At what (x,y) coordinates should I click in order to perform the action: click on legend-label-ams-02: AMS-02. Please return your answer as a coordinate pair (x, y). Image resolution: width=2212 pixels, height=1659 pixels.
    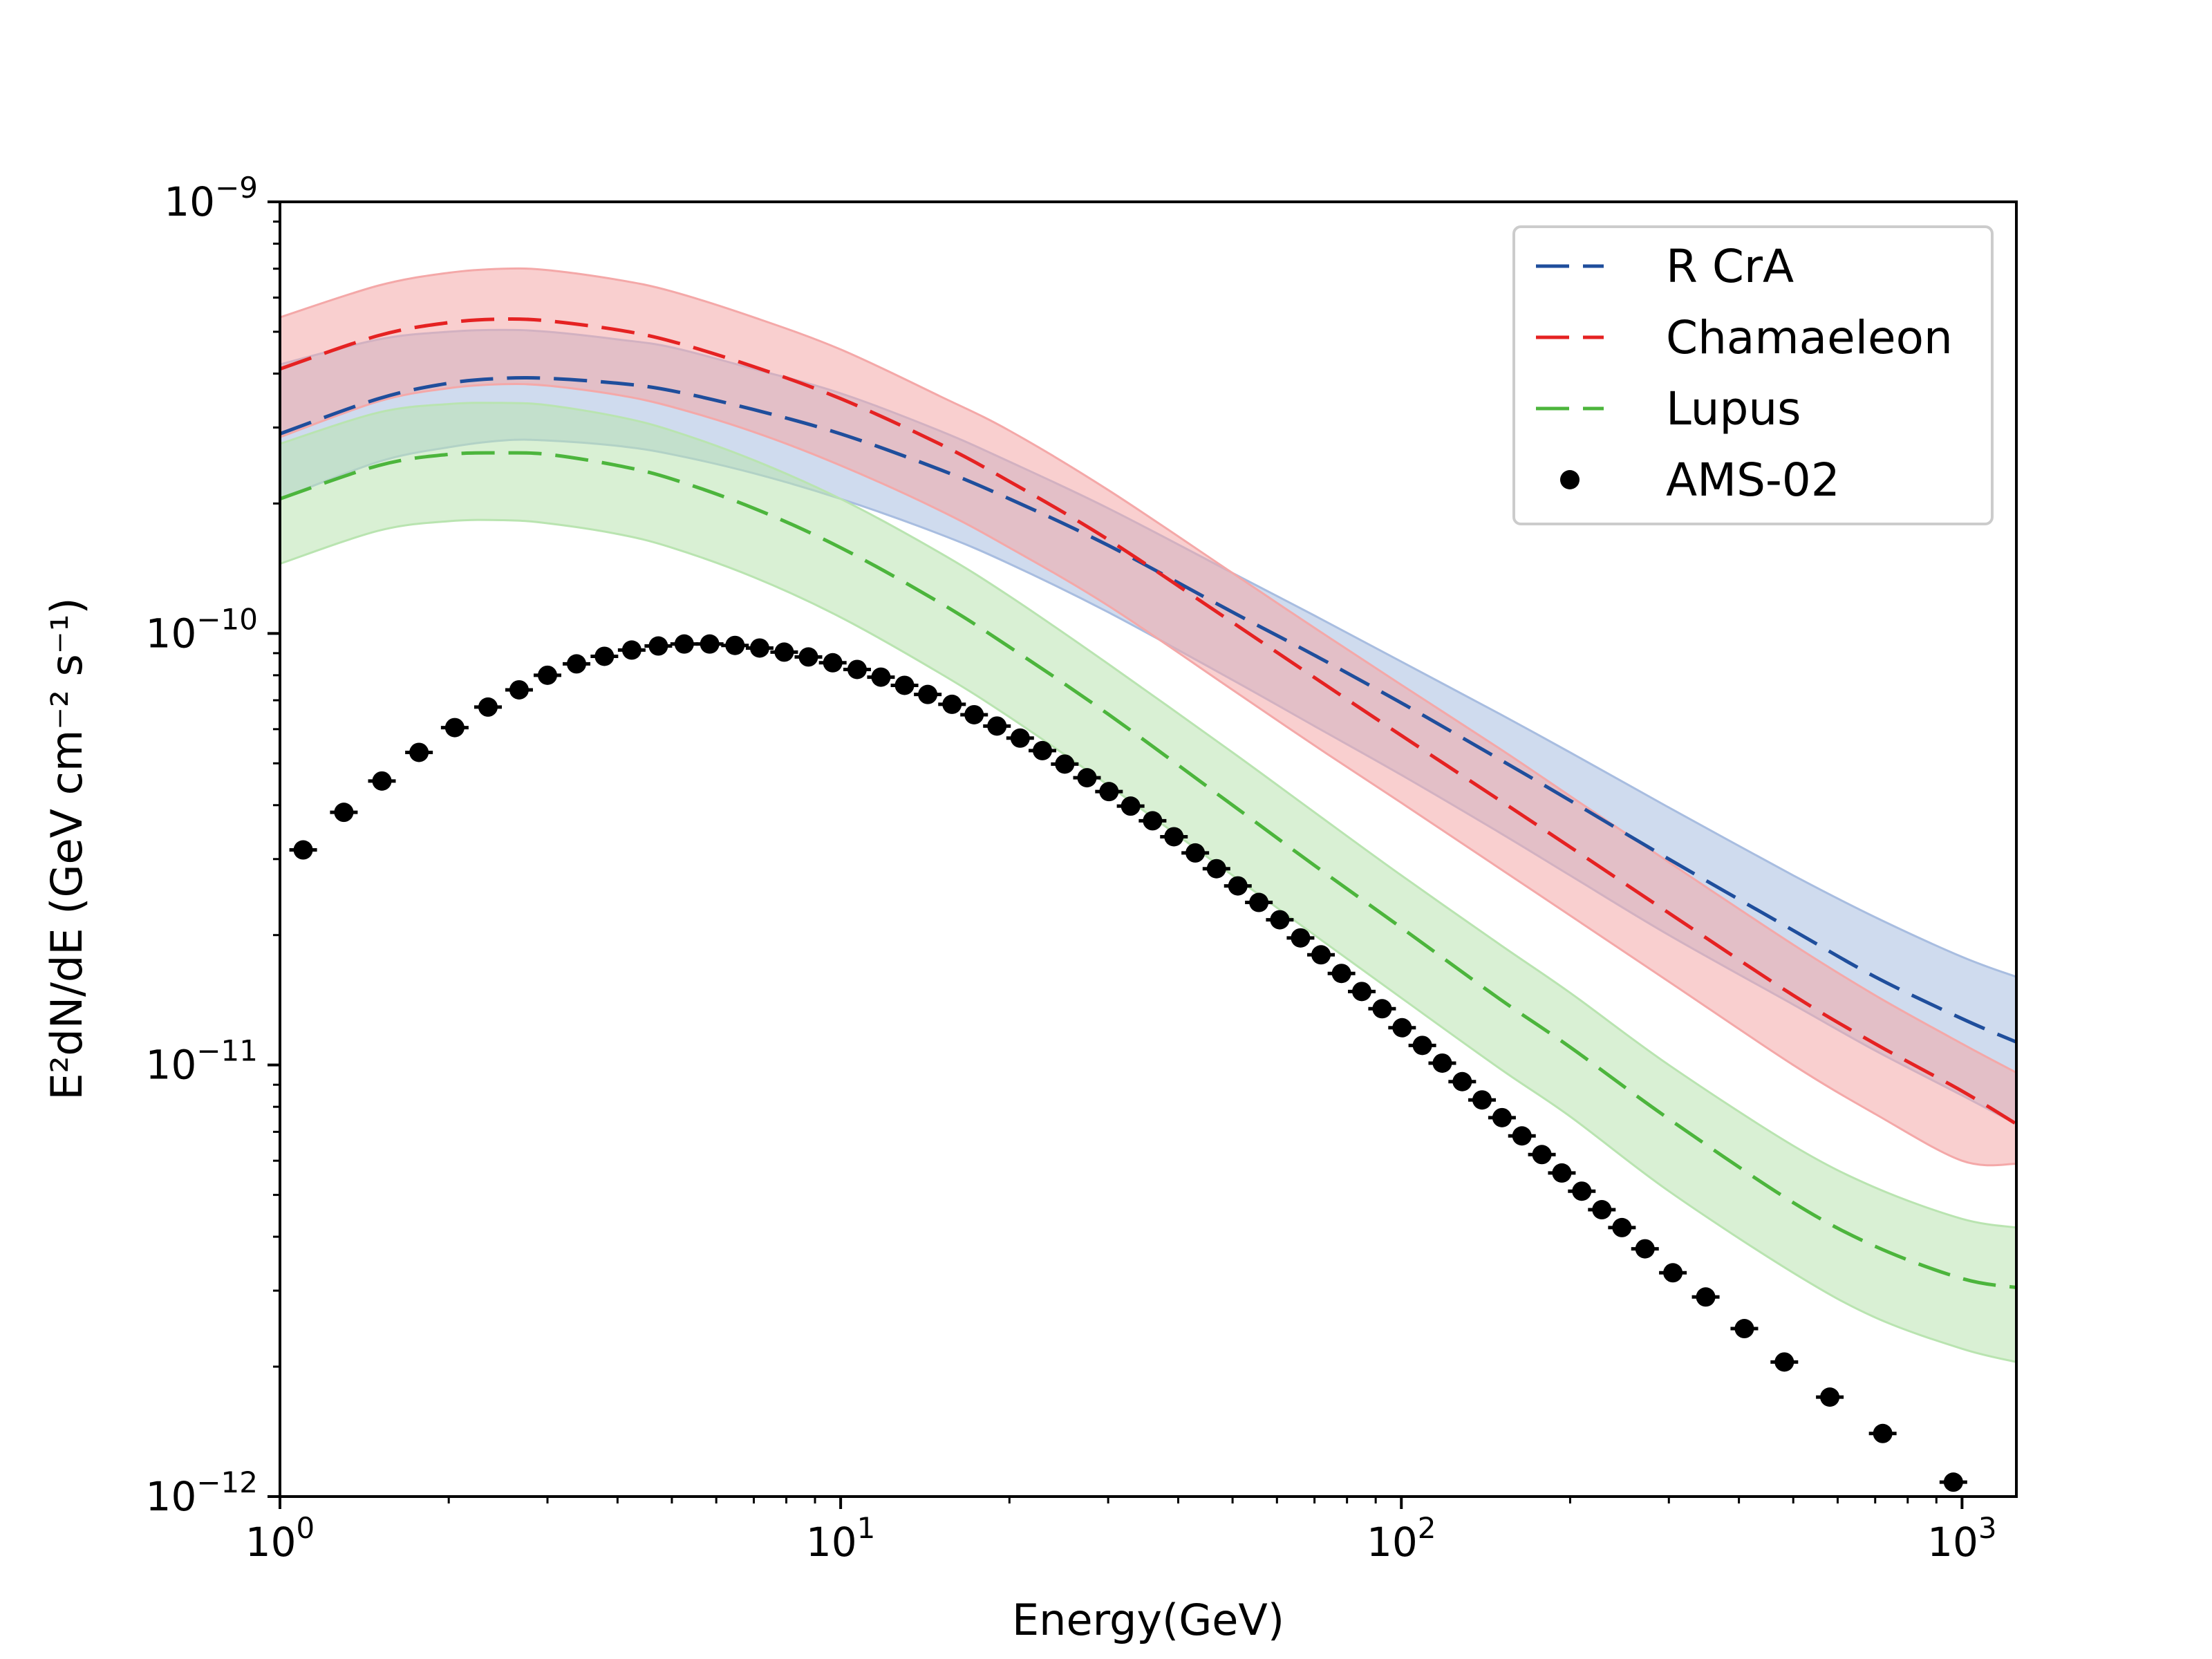
    Looking at the image, I should click on (1753, 480).